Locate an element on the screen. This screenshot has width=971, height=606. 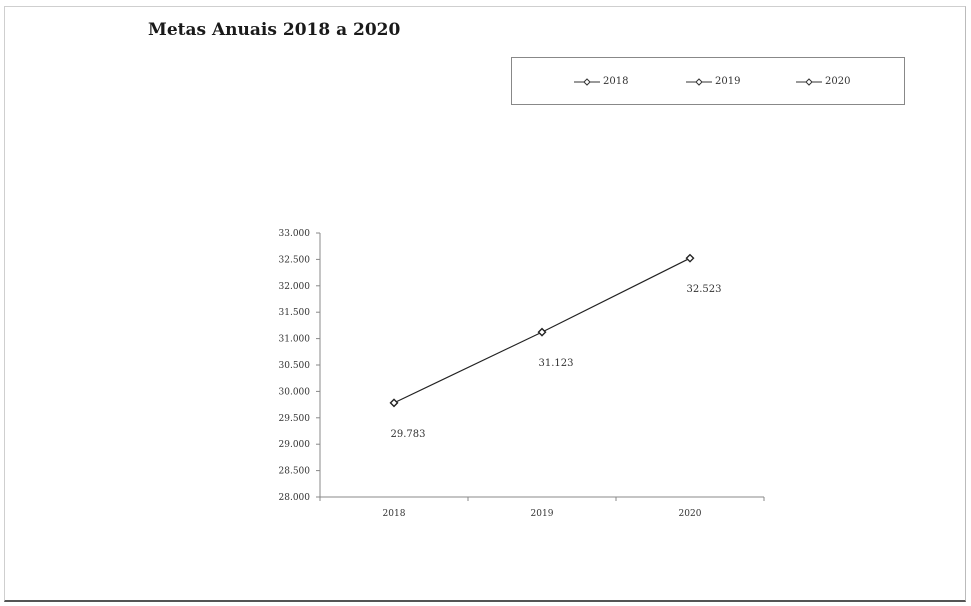
x-tick-label: 2019 is located at coordinates (542, 514).